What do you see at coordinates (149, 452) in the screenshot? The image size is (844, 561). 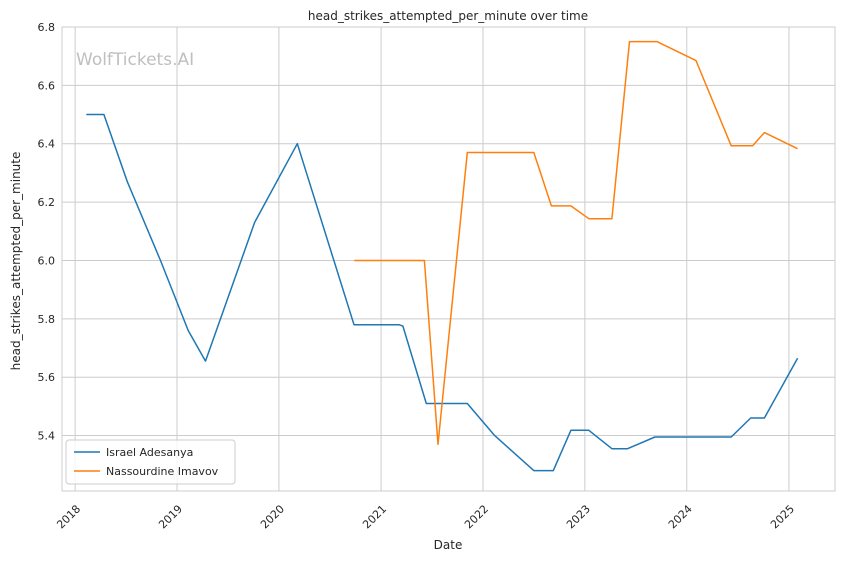 I see `legend-label-israel-adesanya: Israel Adesanya` at bounding box center [149, 452].